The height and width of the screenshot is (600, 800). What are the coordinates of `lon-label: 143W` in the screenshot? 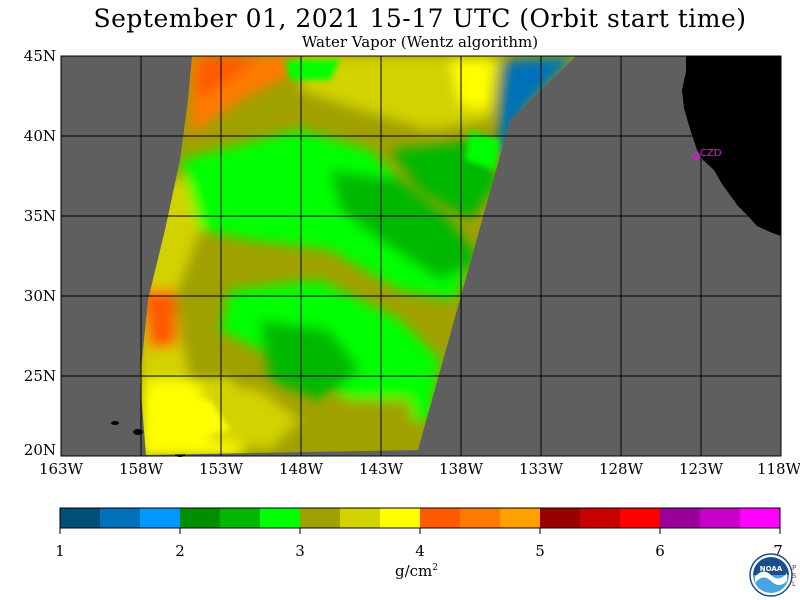 It's located at (381, 469).